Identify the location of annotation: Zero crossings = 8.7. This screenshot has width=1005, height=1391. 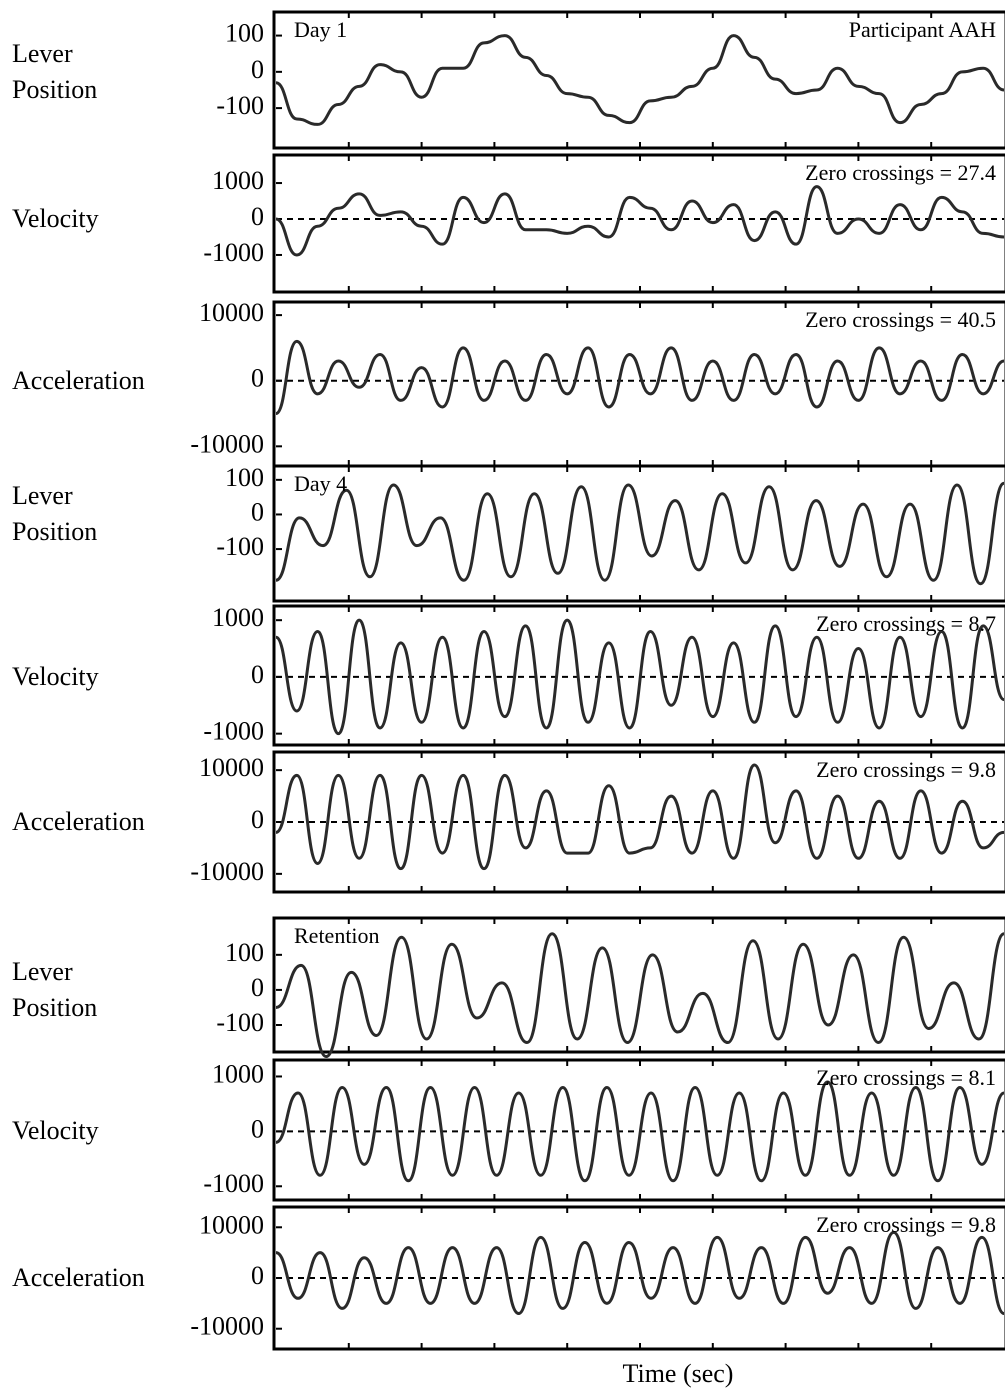
(906, 623).